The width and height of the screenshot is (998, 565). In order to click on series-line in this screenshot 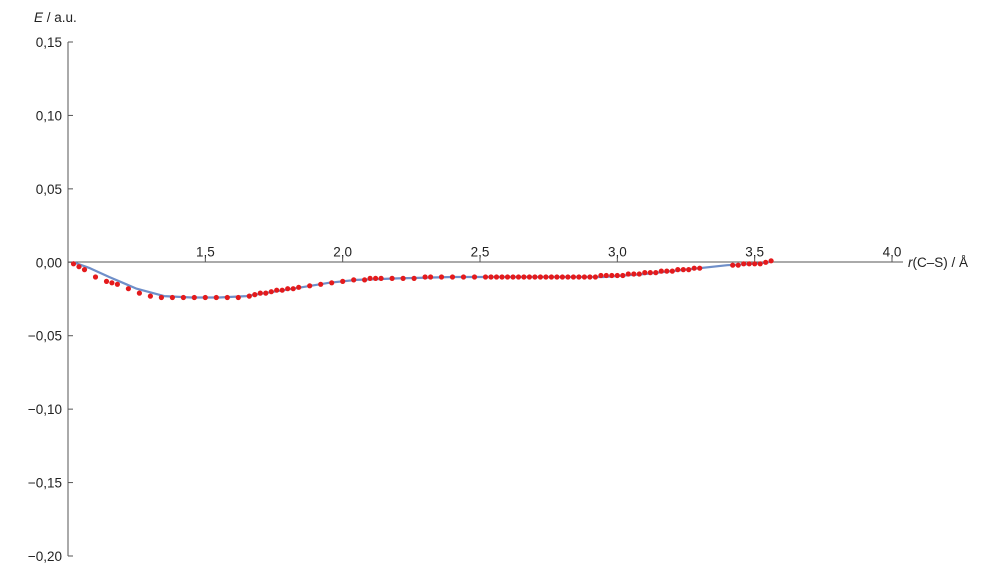, I will do `click(421, 280)`.